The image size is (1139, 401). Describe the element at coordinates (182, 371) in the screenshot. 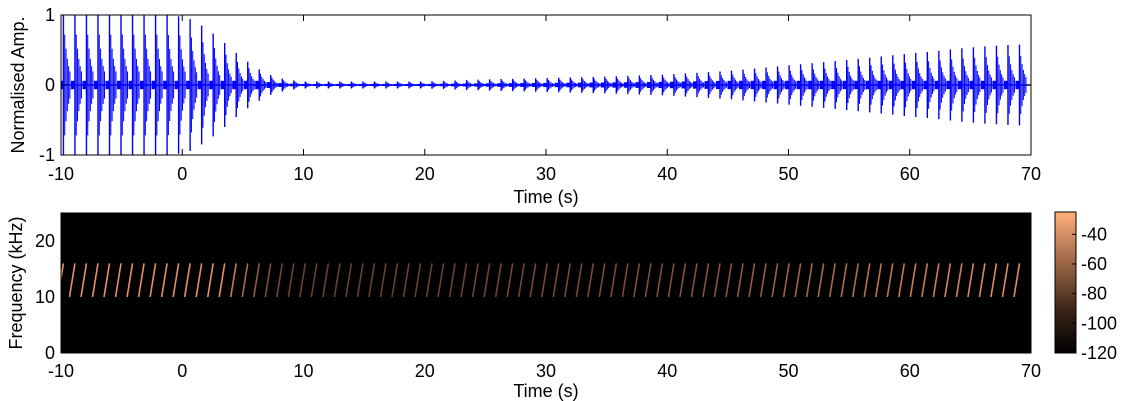

I see `spectrogram-x-tick-label: 0` at that location.